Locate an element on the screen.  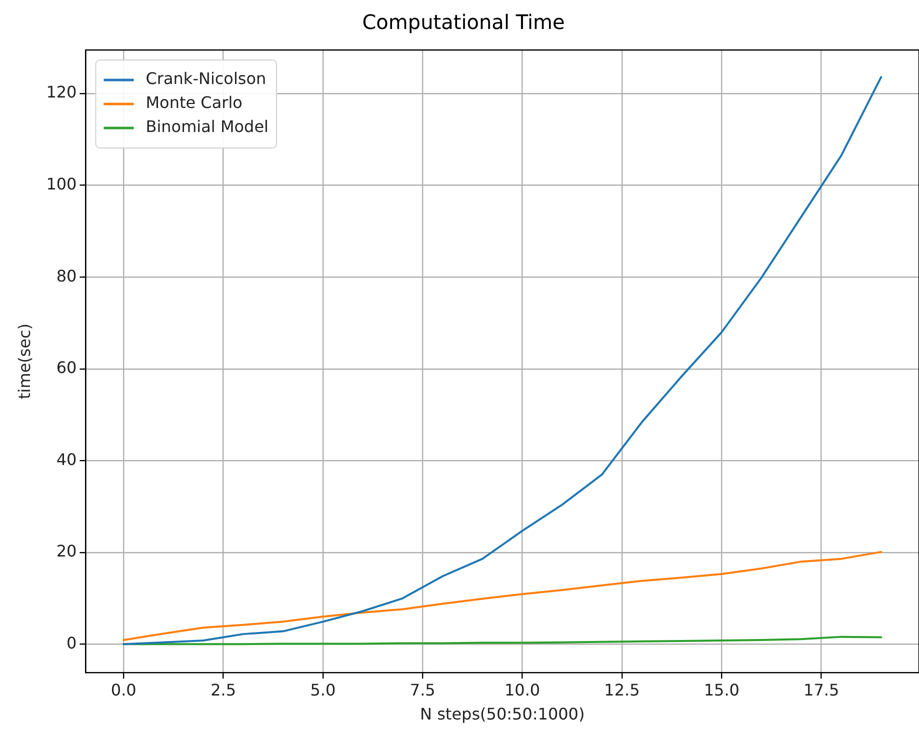
legend-label: Binomial Model is located at coordinates (207, 126).